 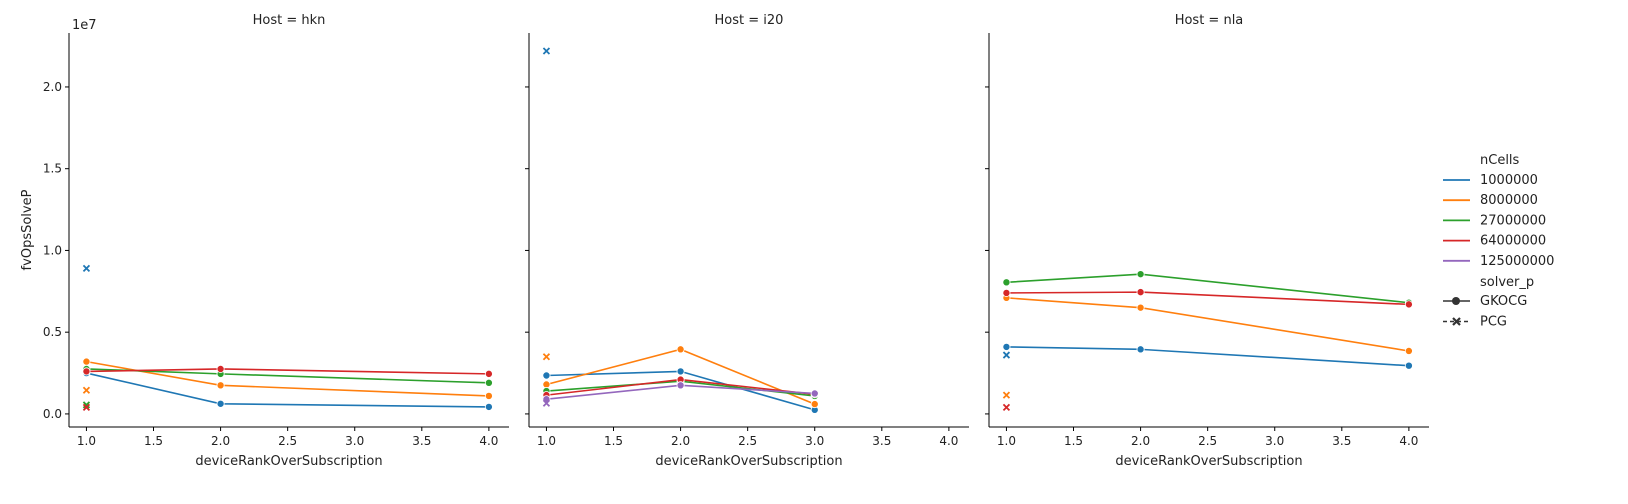 I want to click on legend-style-label: PCG, so click(x=1493, y=322).